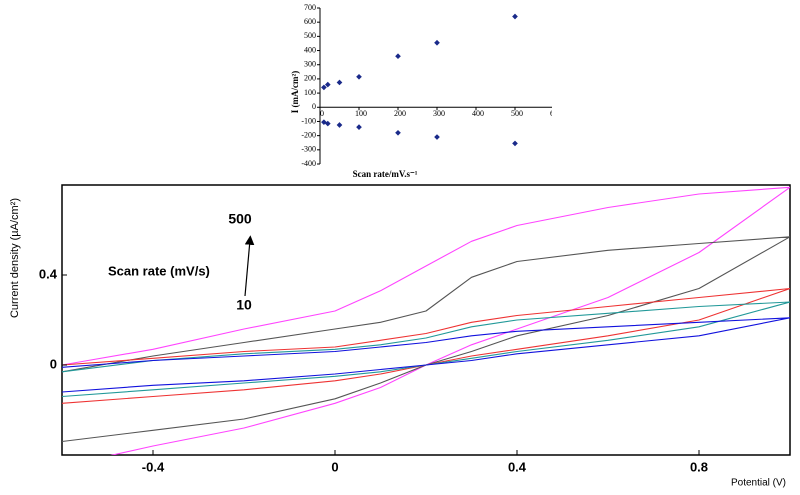 The image size is (800, 495). I want to click on y-tick-label: -100, so click(308, 120).